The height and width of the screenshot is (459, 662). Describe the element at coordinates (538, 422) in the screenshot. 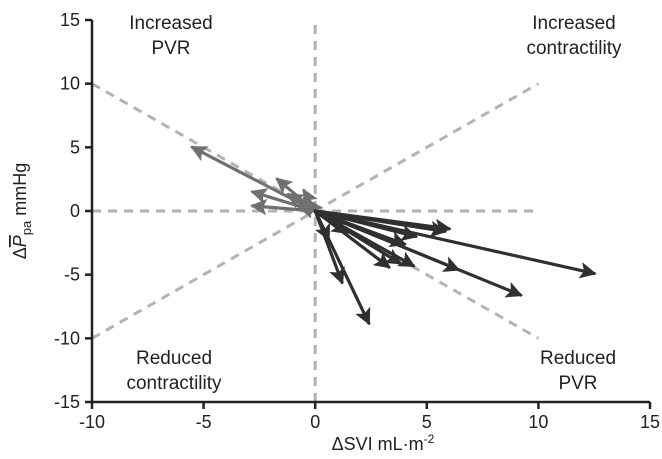

I see `x-tick-label: 10` at that location.